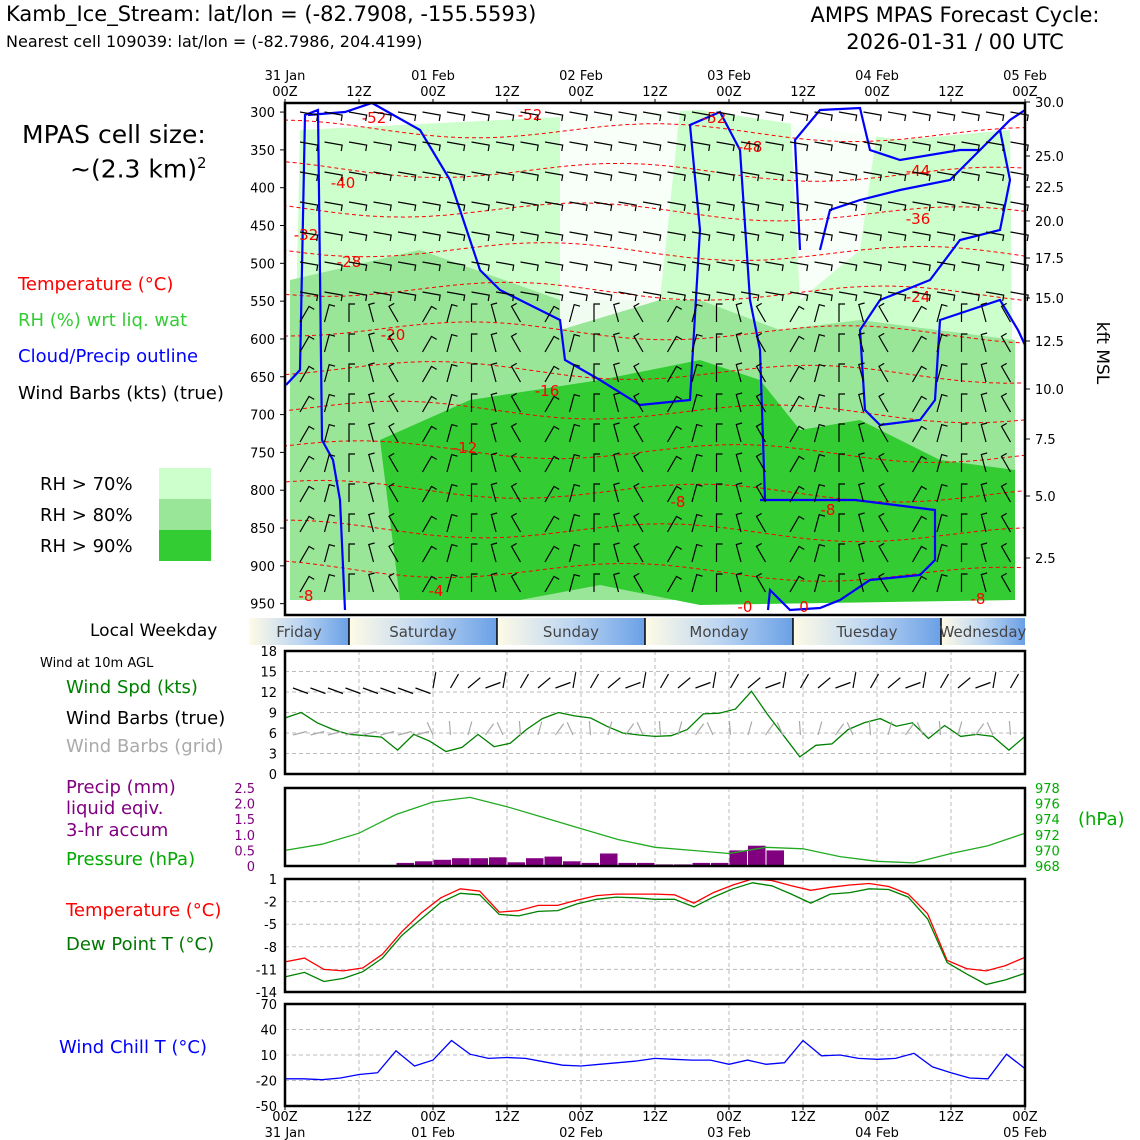 The width and height of the screenshot is (1140, 1140). I want to click on temp-contour, so click(655, 531).